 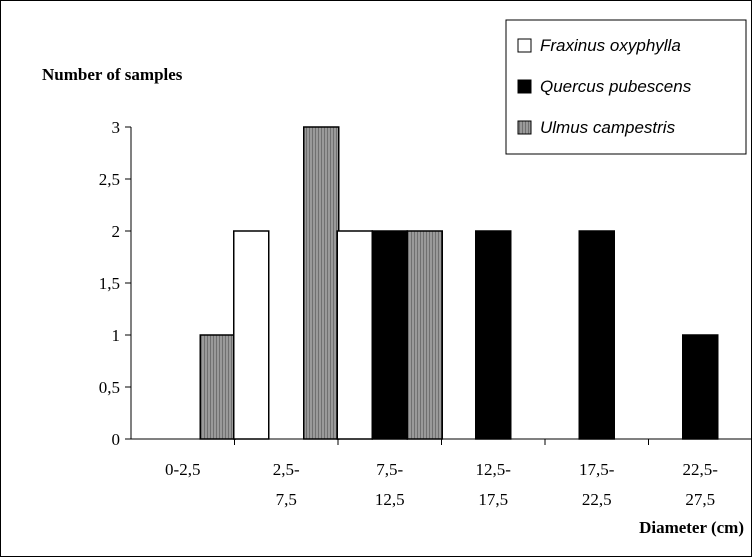 What do you see at coordinates (608, 127) in the screenshot?
I see `legend-label: Ulmus campestris` at bounding box center [608, 127].